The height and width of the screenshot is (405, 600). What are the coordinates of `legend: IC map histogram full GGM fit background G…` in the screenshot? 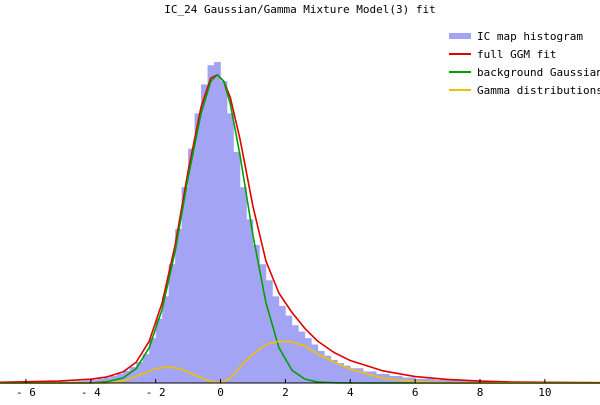 It's located at (524, 63).